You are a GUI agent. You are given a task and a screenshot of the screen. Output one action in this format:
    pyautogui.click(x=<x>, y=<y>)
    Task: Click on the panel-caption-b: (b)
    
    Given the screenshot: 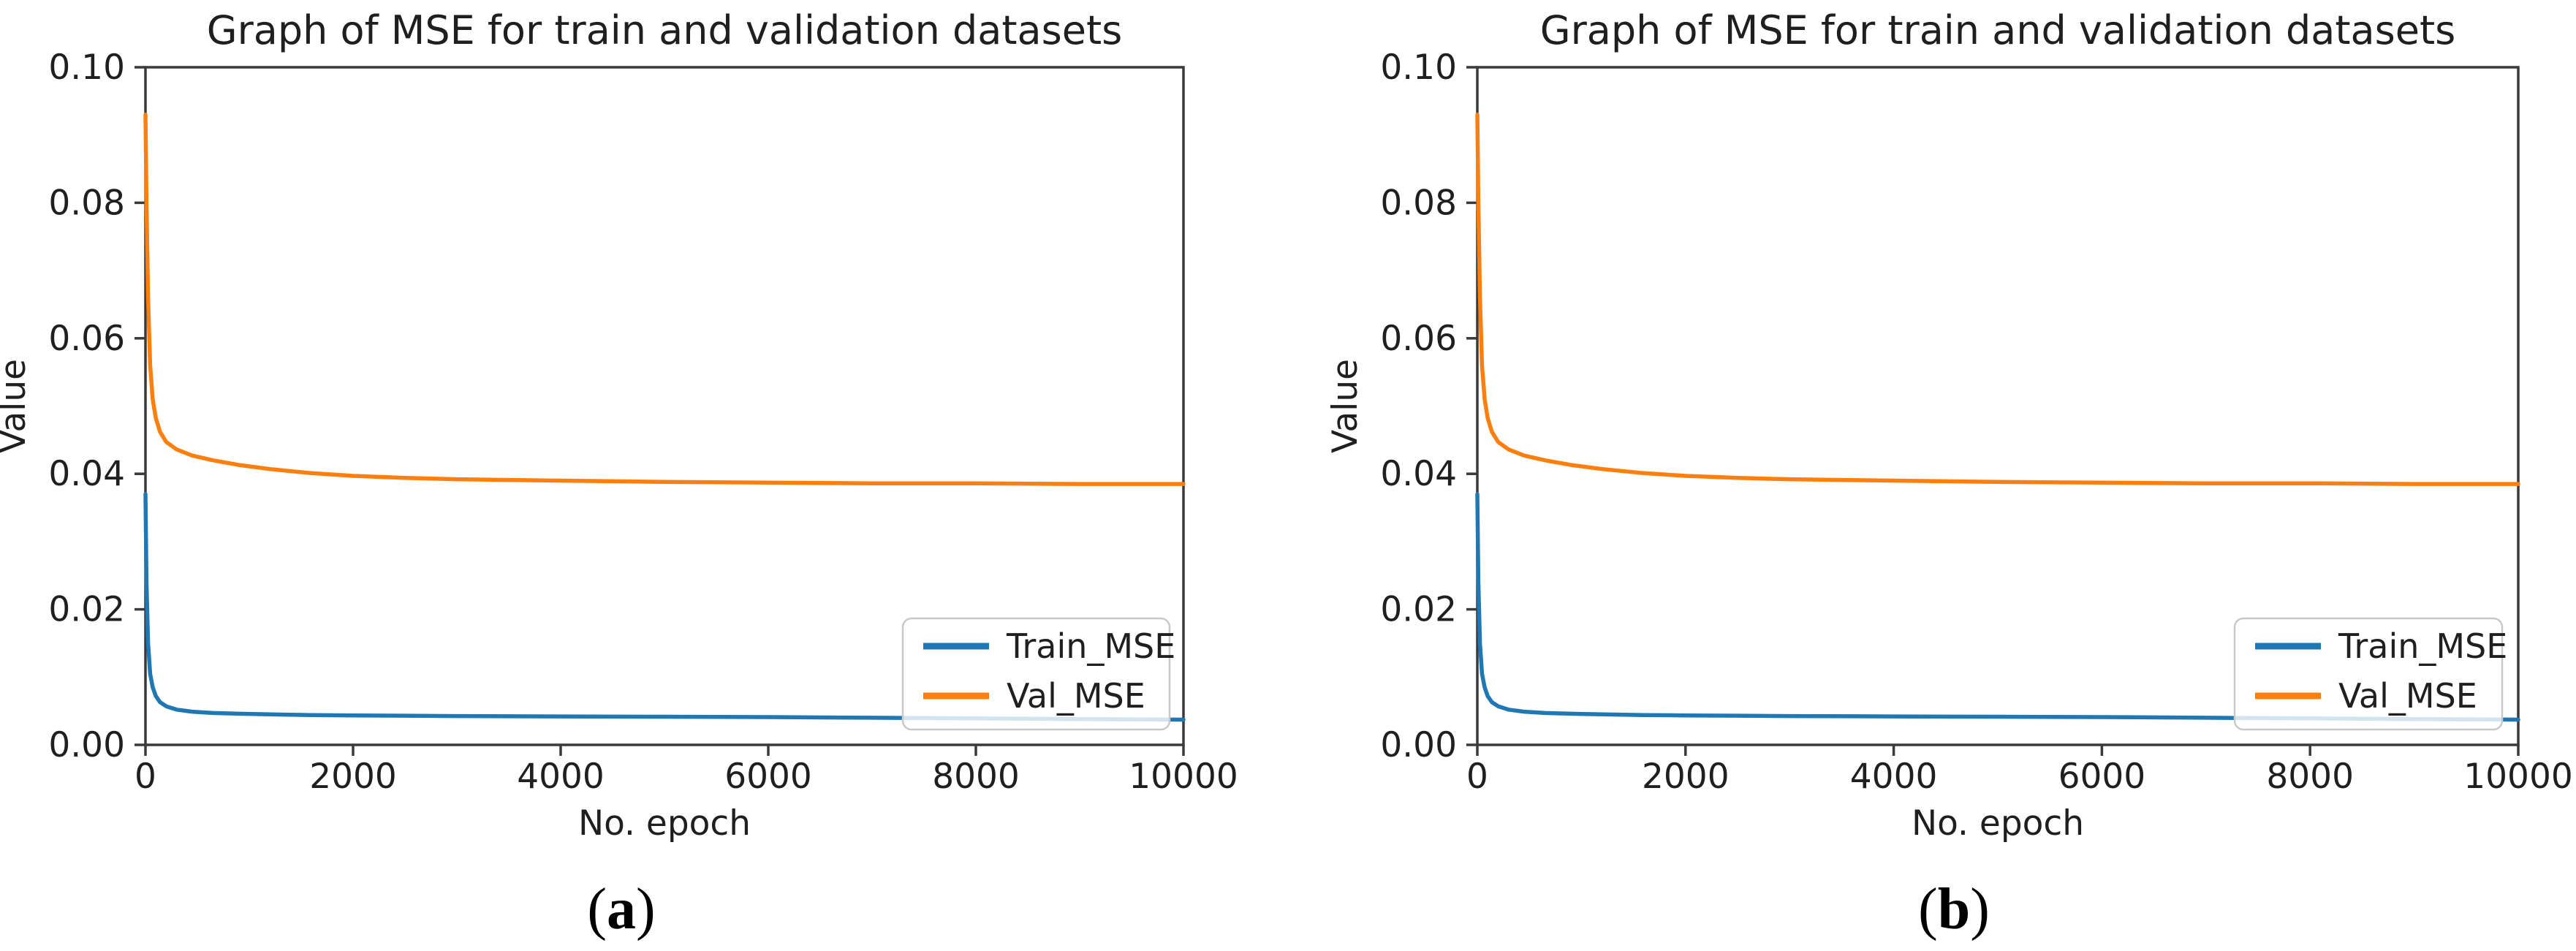 What is the action you would take?
    pyautogui.click(x=1954, y=909)
    